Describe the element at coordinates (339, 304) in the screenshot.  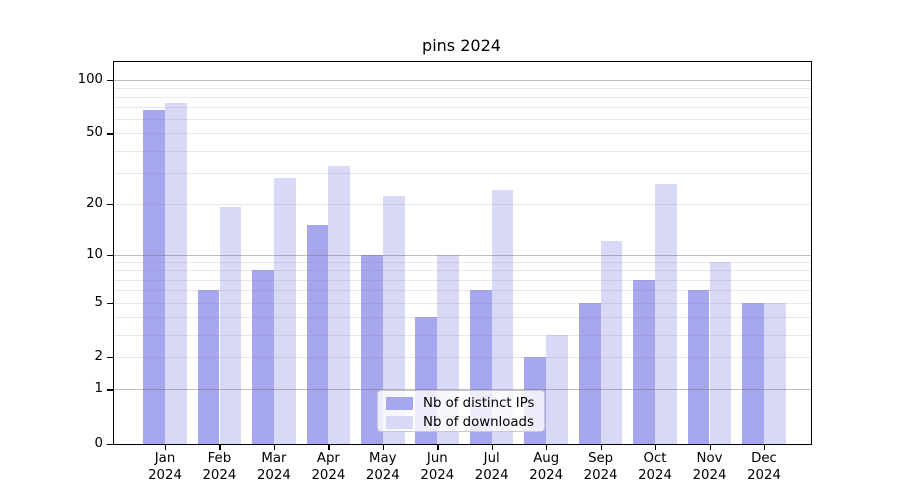
I see `bar-downloads-apr` at that location.